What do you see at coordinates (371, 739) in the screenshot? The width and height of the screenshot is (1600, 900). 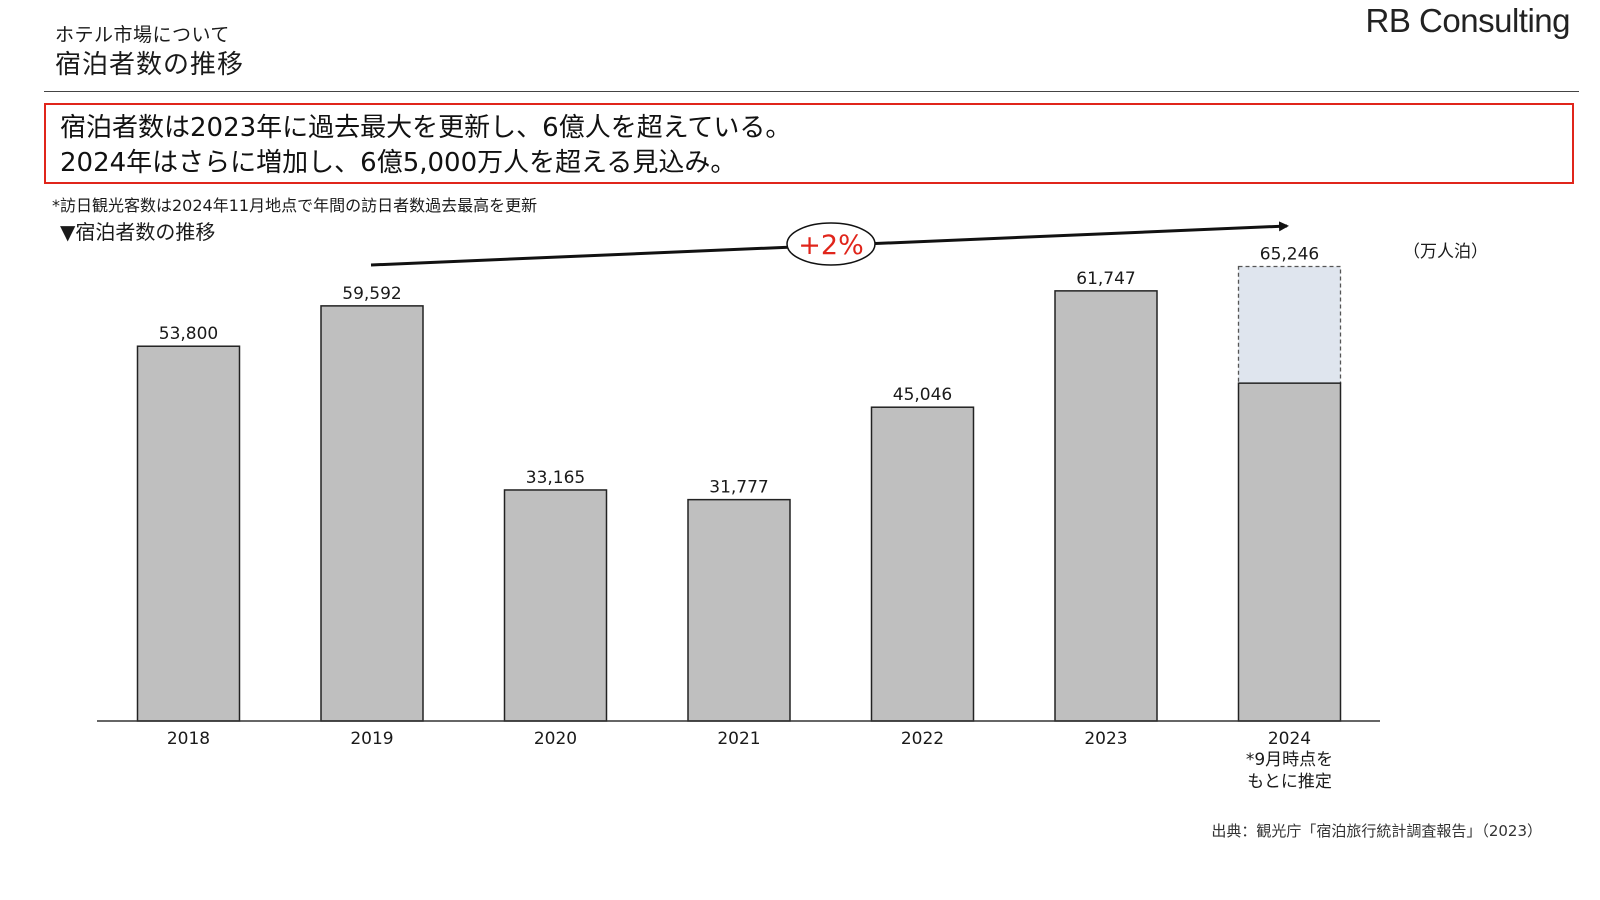 I see `x-tick-label: 2019` at bounding box center [371, 739].